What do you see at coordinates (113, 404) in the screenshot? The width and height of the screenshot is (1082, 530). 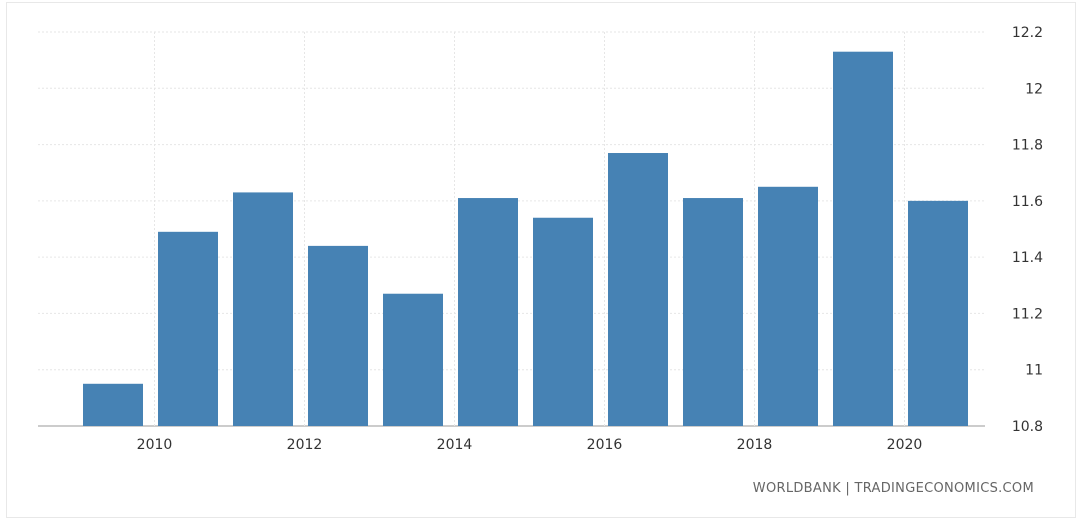 I see `bar-2009` at bounding box center [113, 404].